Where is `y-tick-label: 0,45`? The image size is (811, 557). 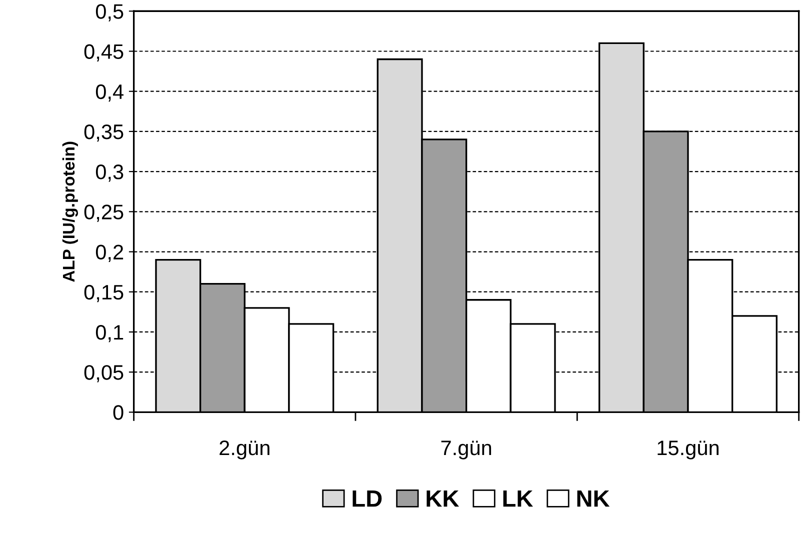 y-tick-label: 0,45 is located at coordinates (104, 53).